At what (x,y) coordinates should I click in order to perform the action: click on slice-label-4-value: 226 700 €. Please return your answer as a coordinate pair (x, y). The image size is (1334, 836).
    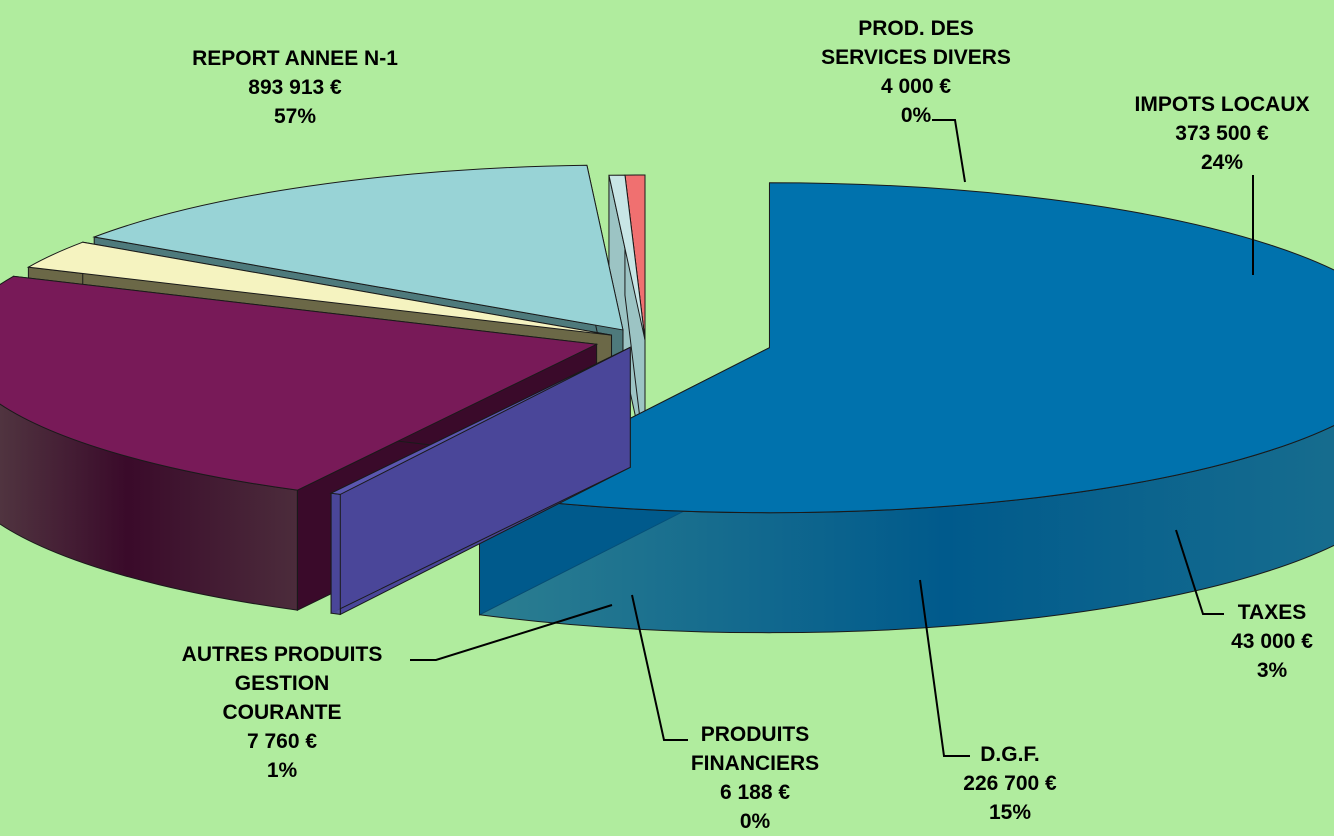
    Looking at the image, I should click on (1010, 783).